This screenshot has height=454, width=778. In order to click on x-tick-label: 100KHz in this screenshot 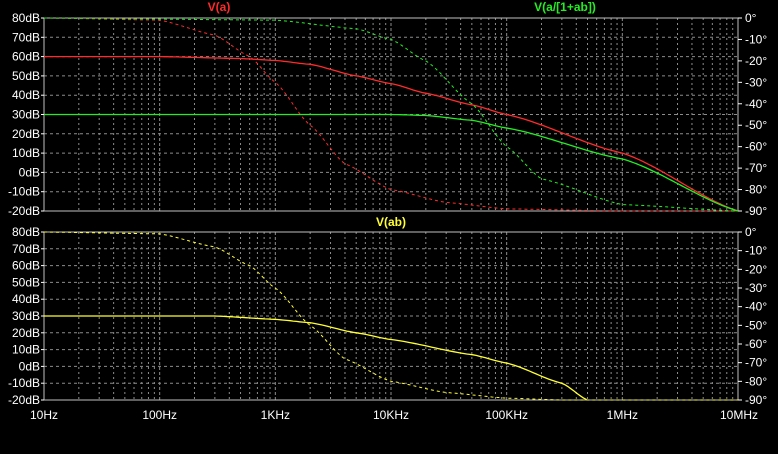, I will do `click(506, 415)`.